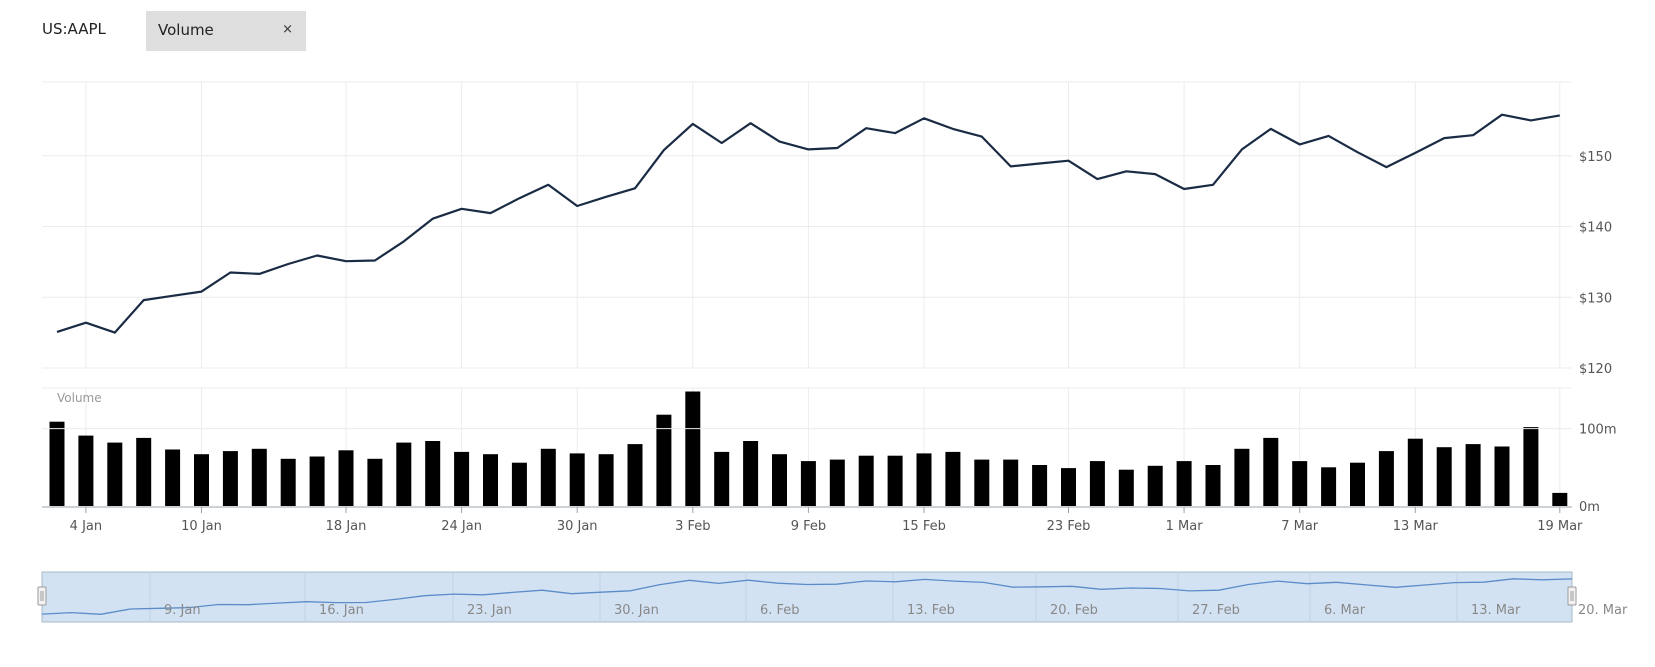 The height and width of the screenshot is (667, 1655). What do you see at coordinates (1589, 507) in the screenshot?
I see `volume-tick-label: 0m` at bounding box center [1589, 507].